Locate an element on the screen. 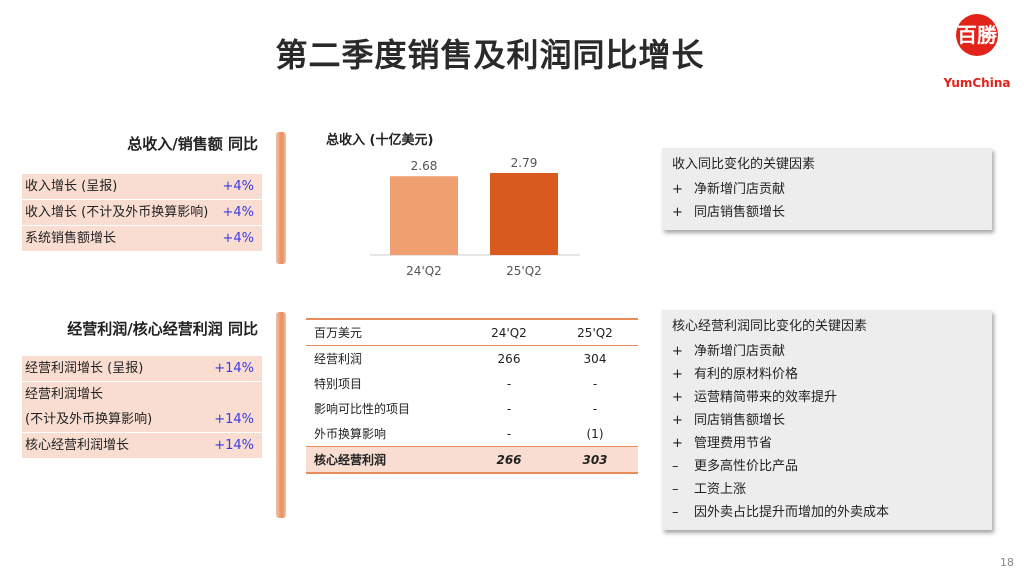 This screenshot has width=1024, height=576. table-cell: 外币换算影响 is located at coordinates (350, 434).